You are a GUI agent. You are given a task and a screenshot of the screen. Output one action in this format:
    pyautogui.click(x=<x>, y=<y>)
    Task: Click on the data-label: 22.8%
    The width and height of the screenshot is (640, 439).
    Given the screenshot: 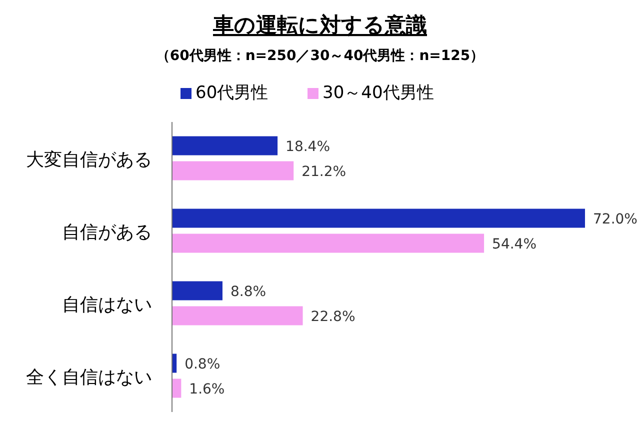 What is the action you would take?
    pyautogui.click(x=333, y=316)
    